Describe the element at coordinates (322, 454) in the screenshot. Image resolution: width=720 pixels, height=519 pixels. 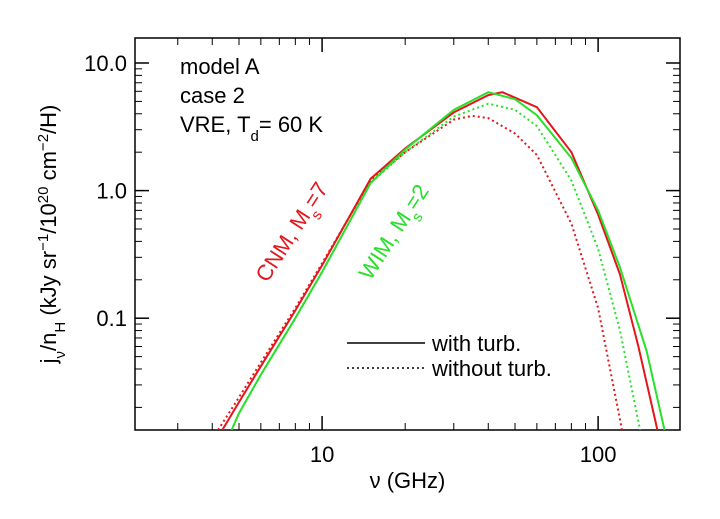
I see `x-tick-label: 10` at that location.